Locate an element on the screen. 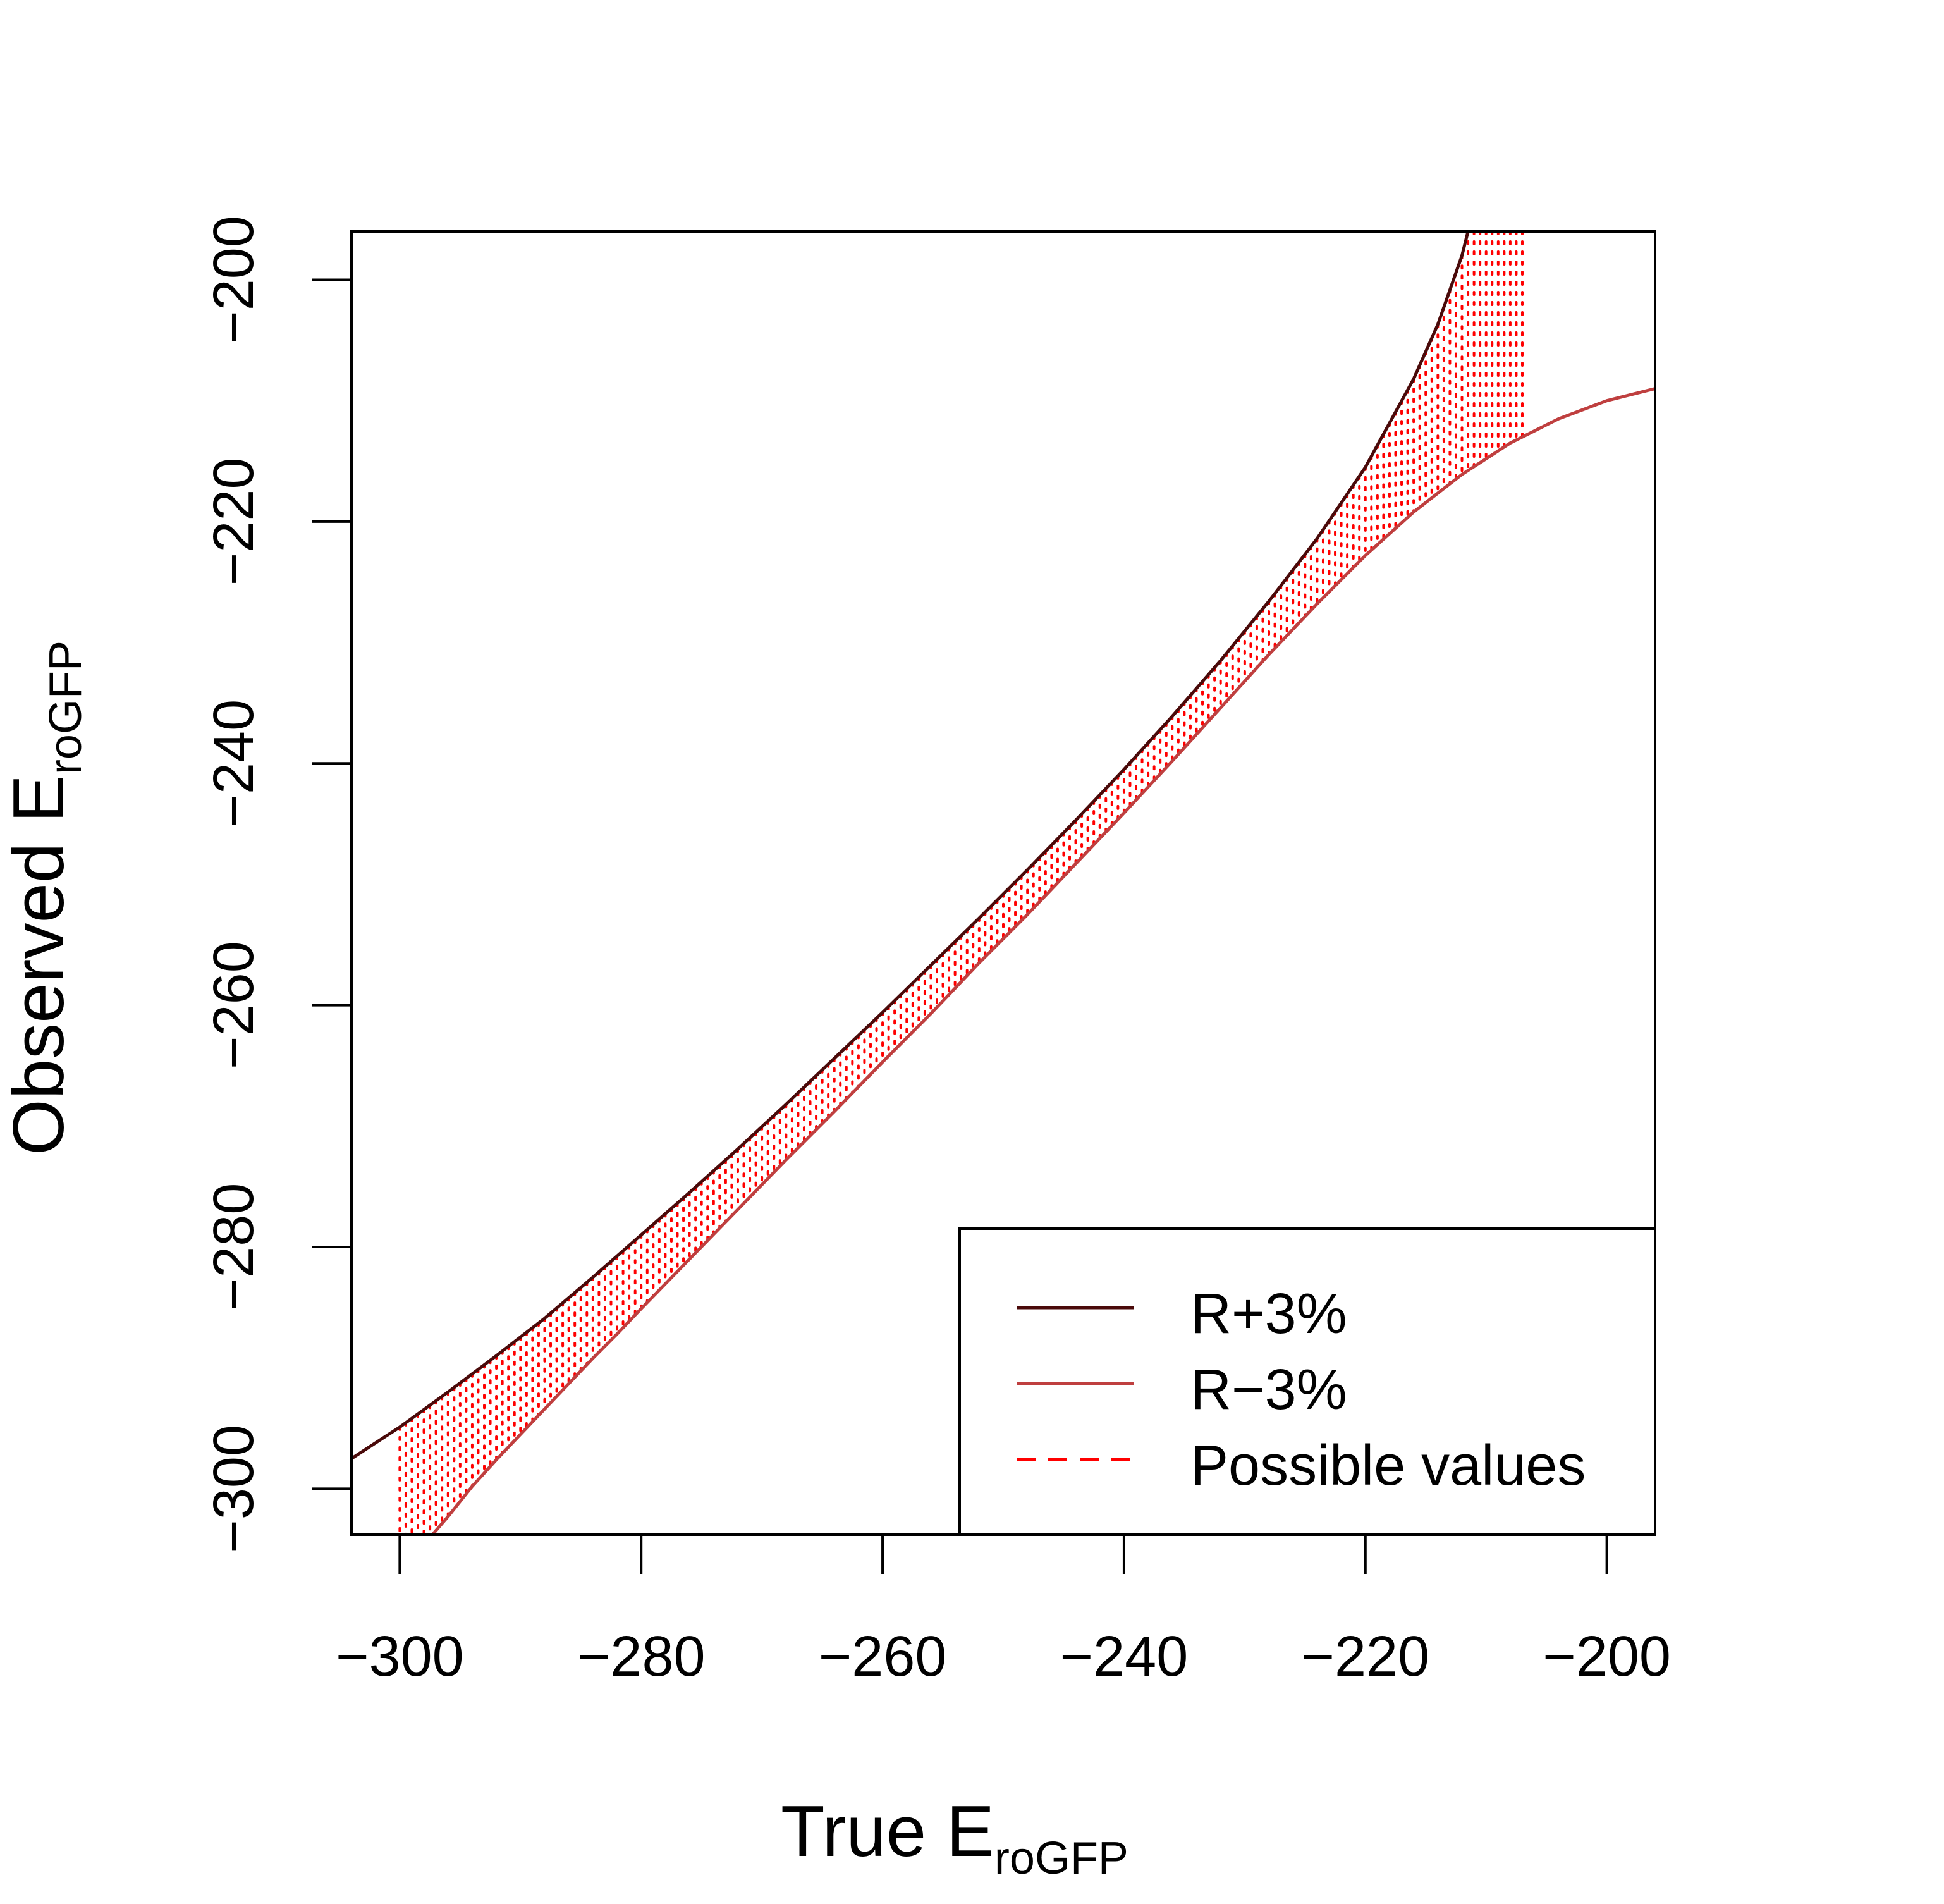  x-tick-label: −200 is located at coordinates (1607, 1656).